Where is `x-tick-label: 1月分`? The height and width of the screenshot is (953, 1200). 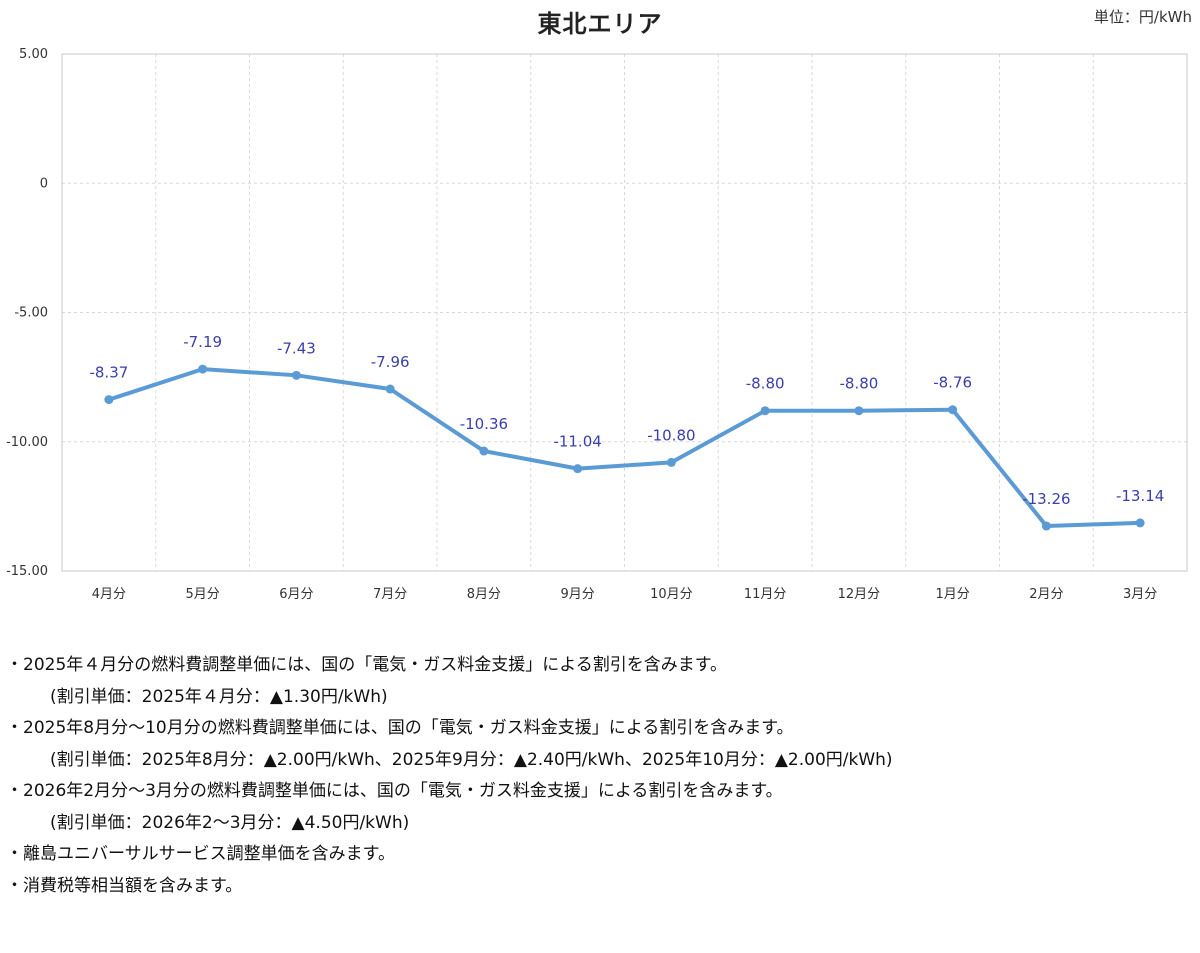
x-tick-label: 1月分 is located at coordinates (952, 594).